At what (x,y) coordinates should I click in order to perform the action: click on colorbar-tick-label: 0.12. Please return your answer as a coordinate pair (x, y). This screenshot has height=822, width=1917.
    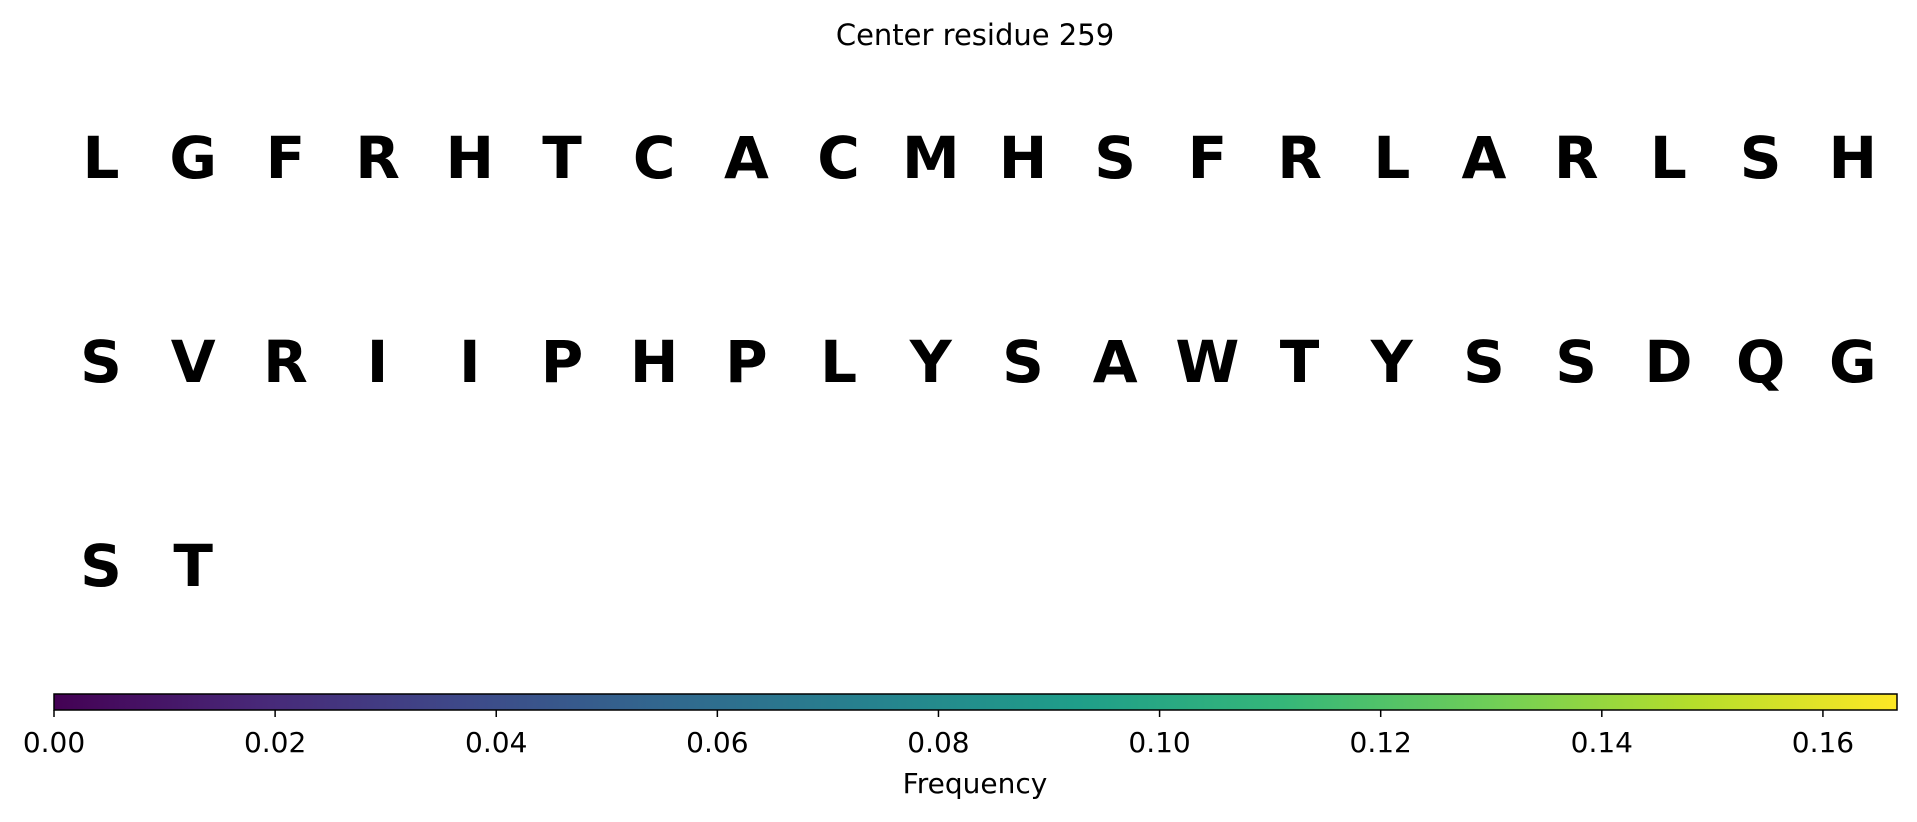
    Looking at the image, I should click on (1381, 742).